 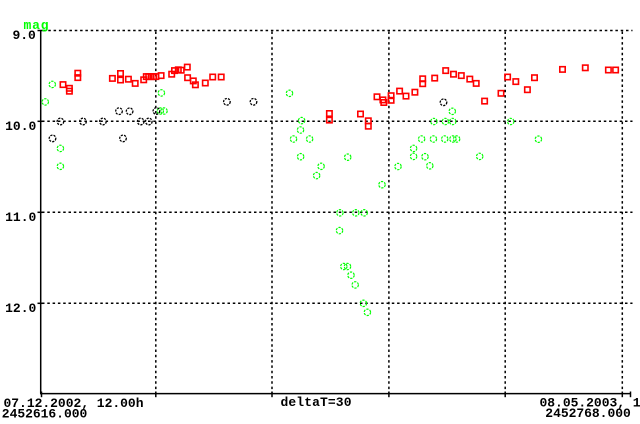 What do you see at coordinates (588, 413) in the screenshot?
I see `svg-text: 2452768.000` at bounding box center [588, 413].